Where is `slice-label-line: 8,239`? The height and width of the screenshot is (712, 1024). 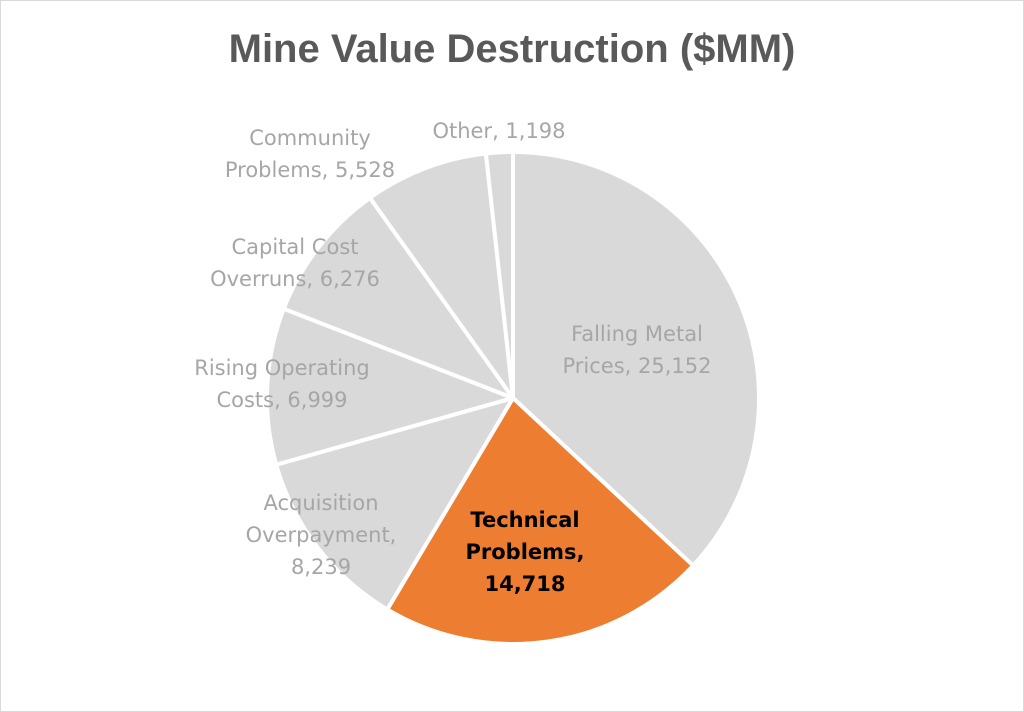
slice-label-line: 8,239 is located at coordinates (321, 567).